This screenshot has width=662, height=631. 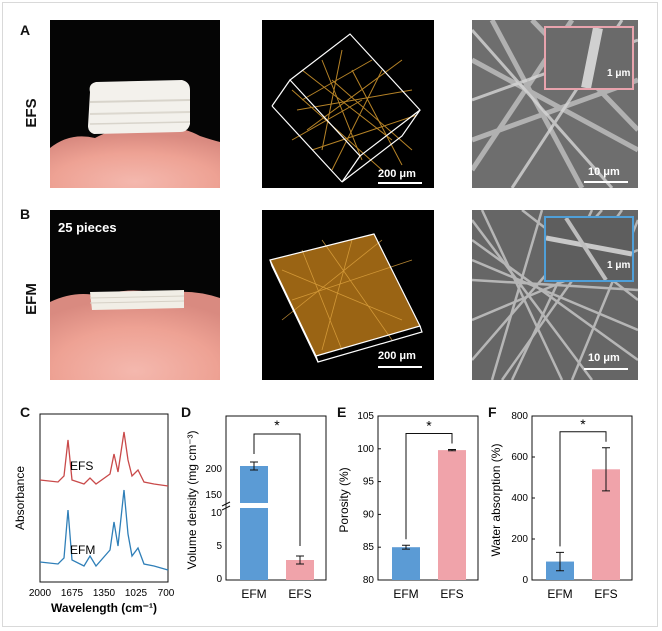 What do you see at coordinates (397, 356) in the screenshot?
I see `efm-confocal-scale-label: 200 μm` at bounding box center [397, 356].